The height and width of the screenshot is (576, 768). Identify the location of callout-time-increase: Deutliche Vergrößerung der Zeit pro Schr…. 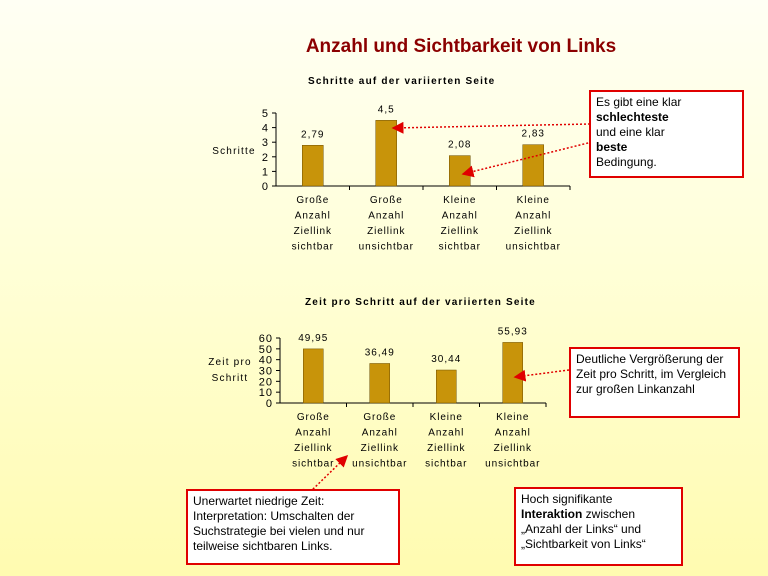
(654, 382).